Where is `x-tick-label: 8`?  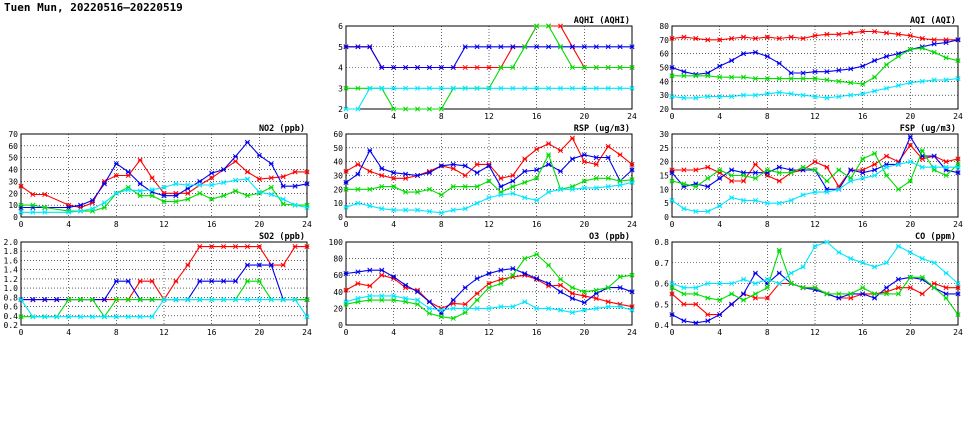
x-tick-label: 8 is located at coordinates (441, 224).